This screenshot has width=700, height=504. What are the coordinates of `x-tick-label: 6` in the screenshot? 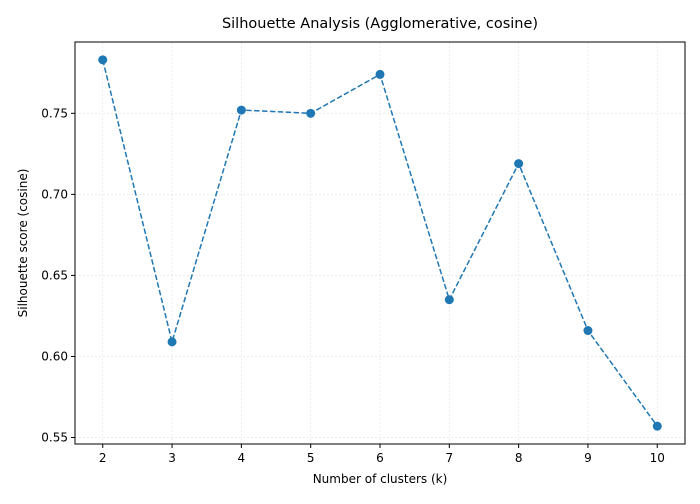 It's located at (380, 458).